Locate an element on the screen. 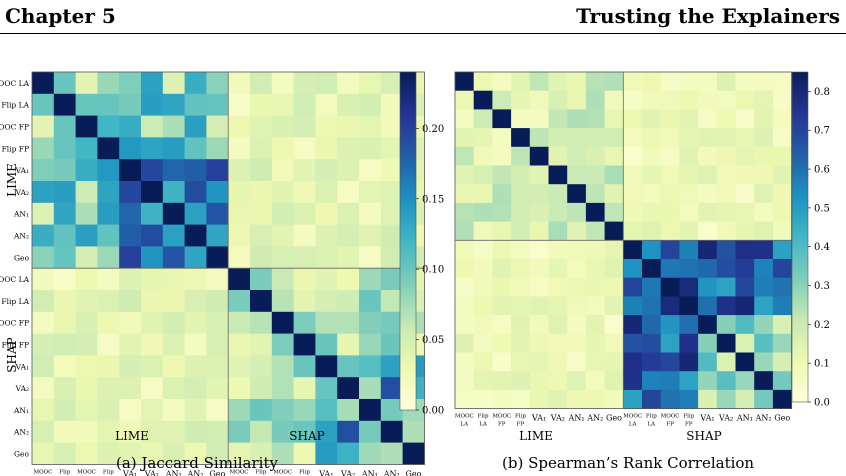  x-tick-label: AN₁ is located at coordinates (173, 472).